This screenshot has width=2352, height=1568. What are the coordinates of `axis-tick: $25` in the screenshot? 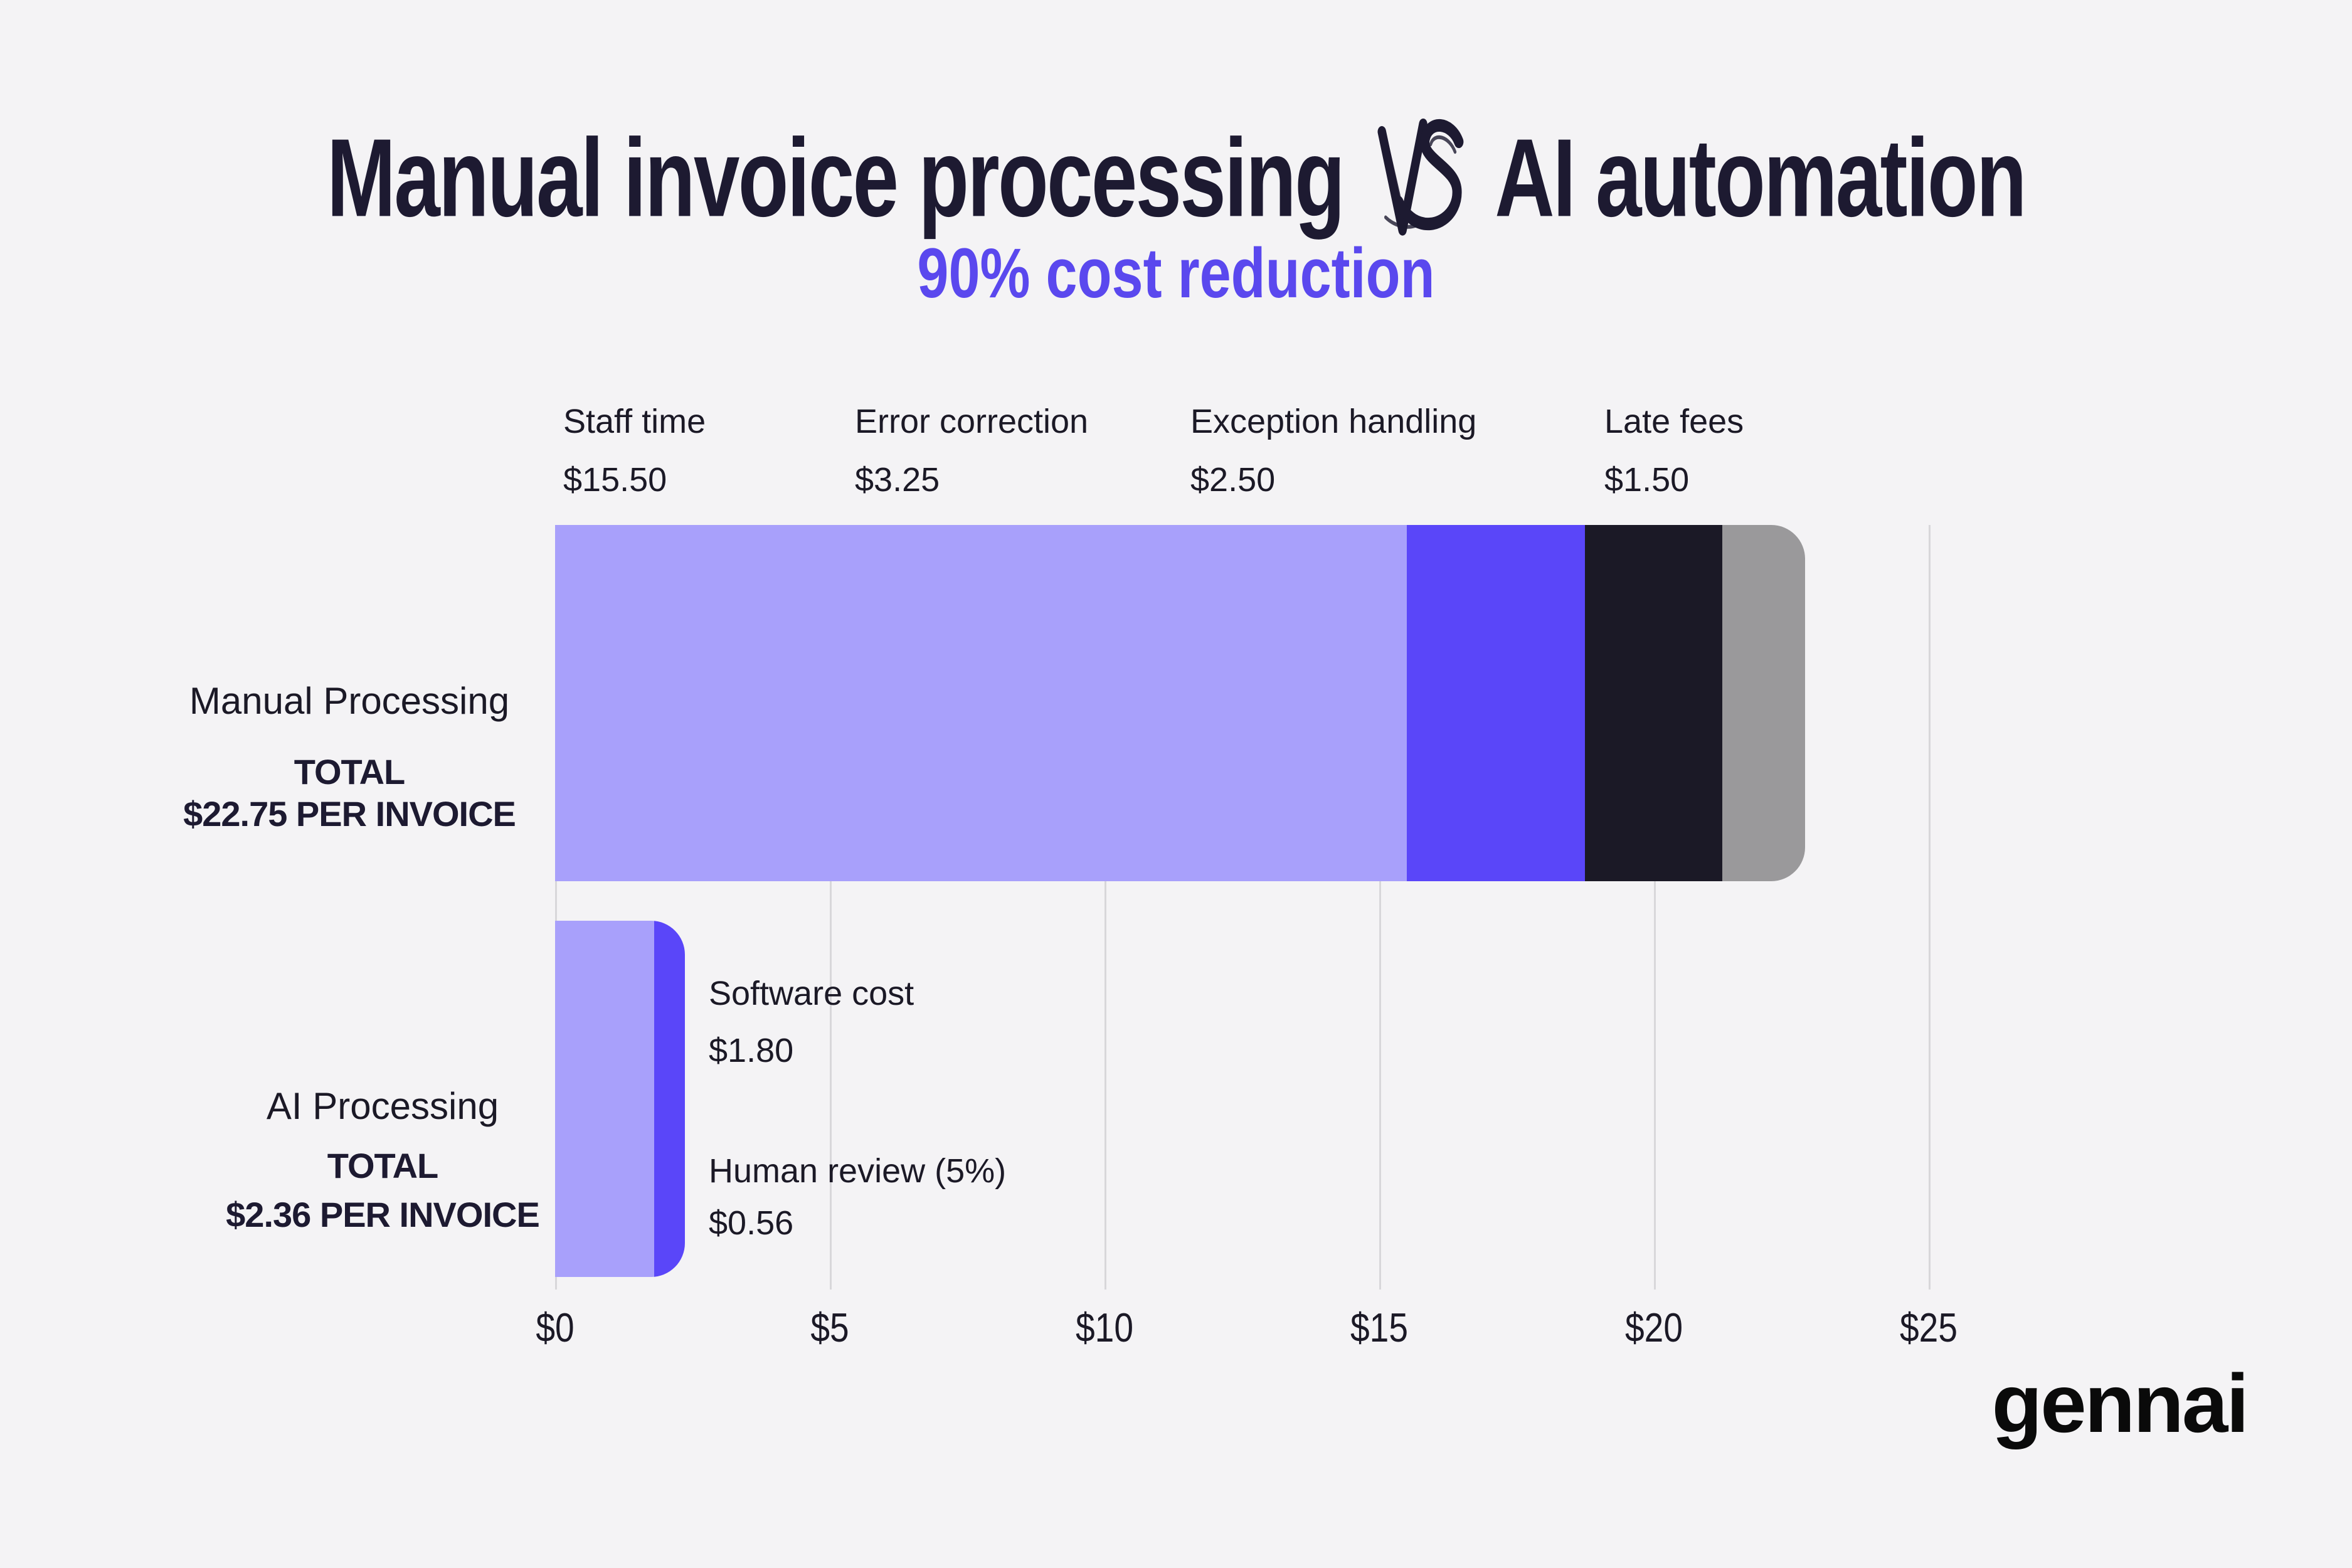 It's located at (1928, 1328).